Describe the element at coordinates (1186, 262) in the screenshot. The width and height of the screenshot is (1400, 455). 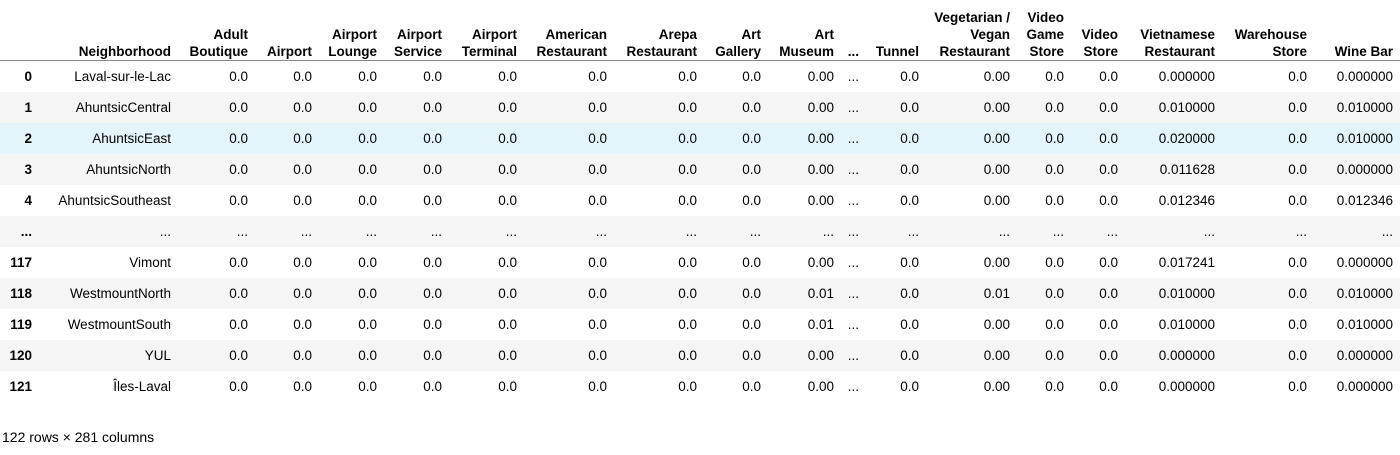
I see `table-cell: 0.017241` at that location.